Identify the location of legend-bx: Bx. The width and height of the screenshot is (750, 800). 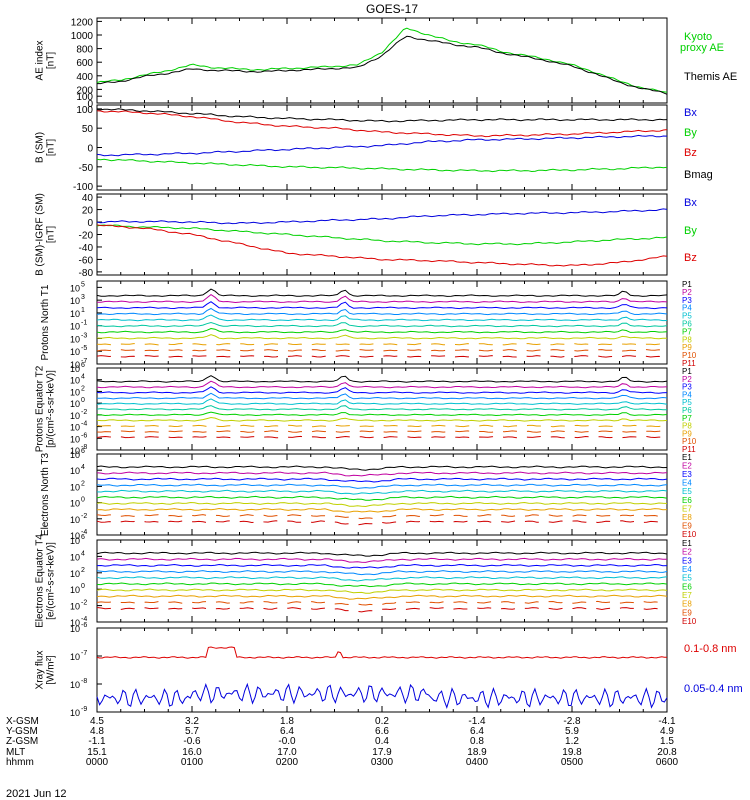
(690, 203).